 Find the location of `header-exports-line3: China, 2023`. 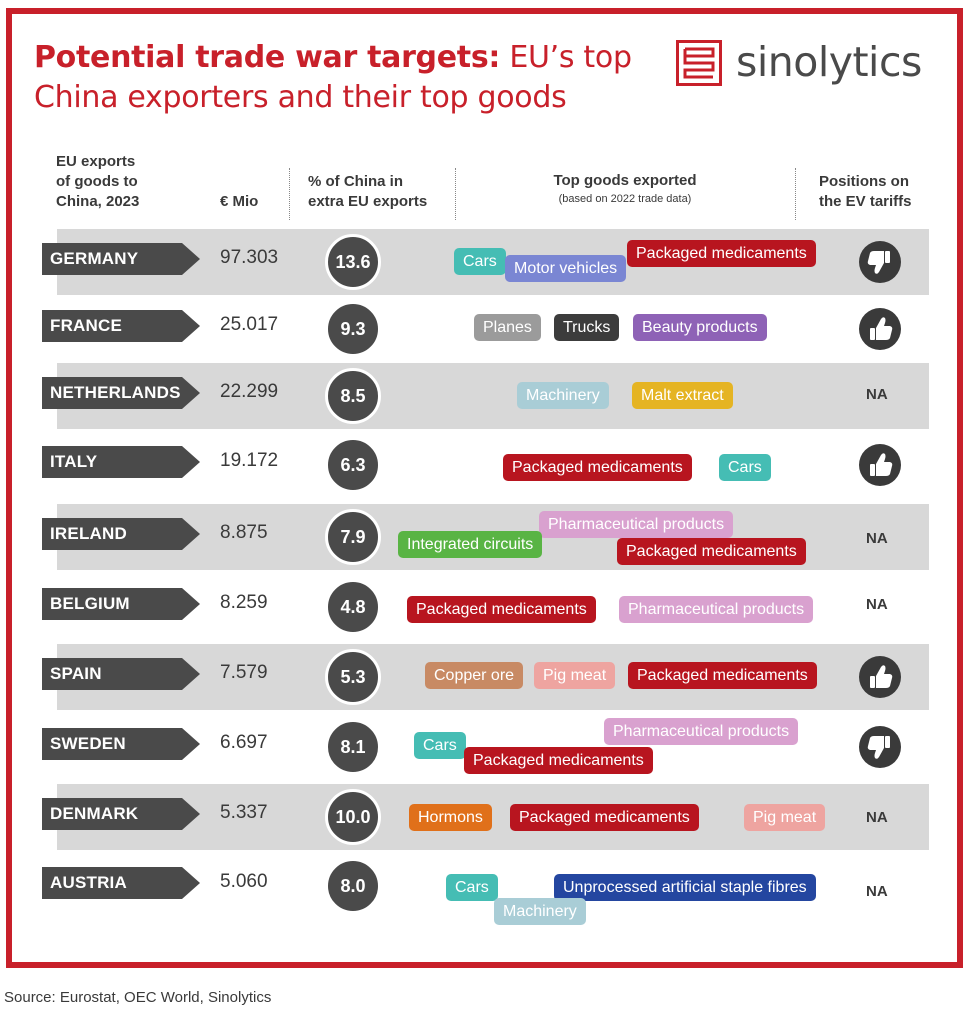

header-exports-line3: China, 2023 is located at coordinates (98, 201).